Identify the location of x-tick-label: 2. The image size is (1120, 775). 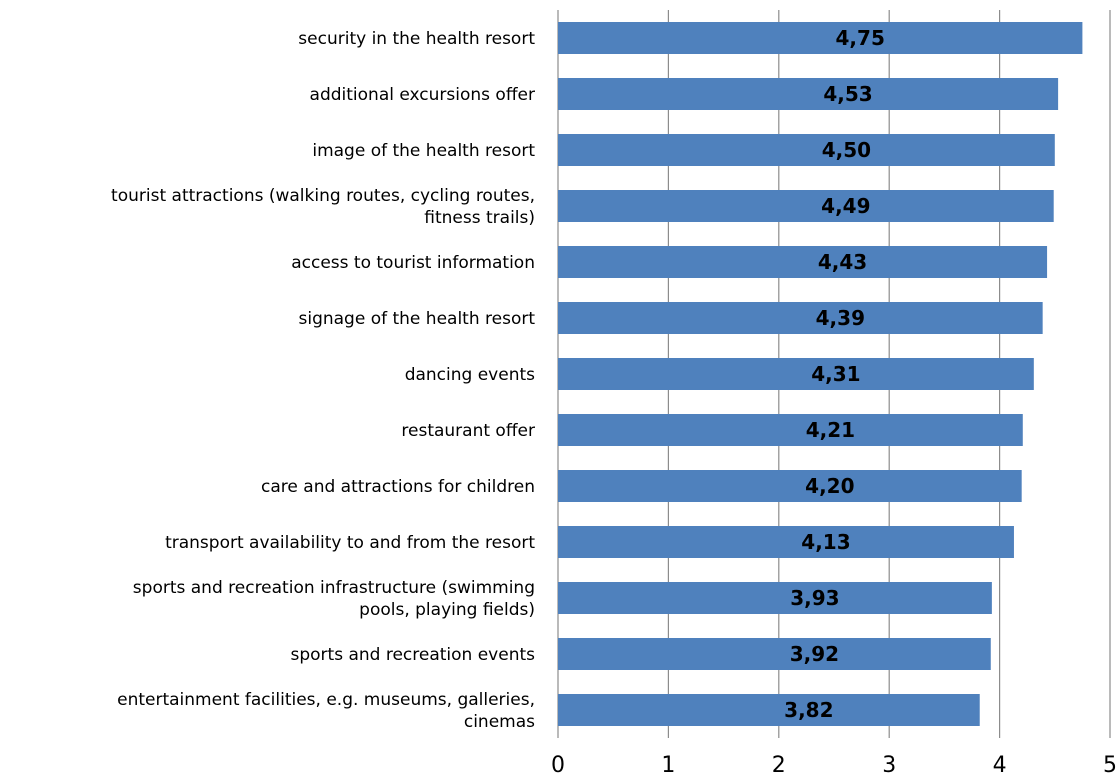
(779, 764).